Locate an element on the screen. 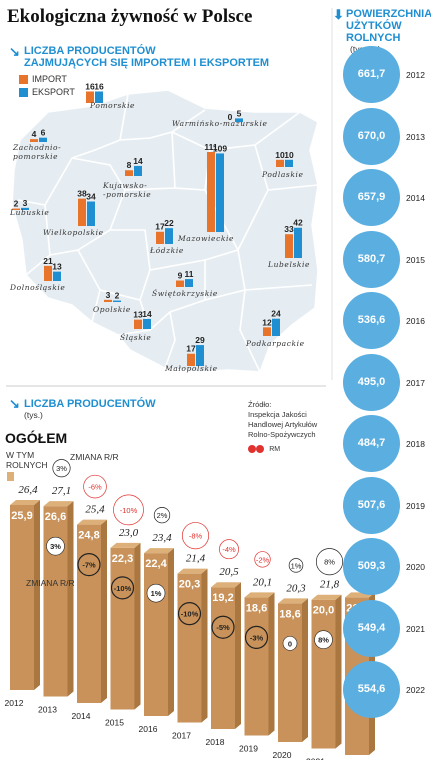 This screenshot has width=431, height=760. total-change-2015: -10% is located at coordinates (129, 510).